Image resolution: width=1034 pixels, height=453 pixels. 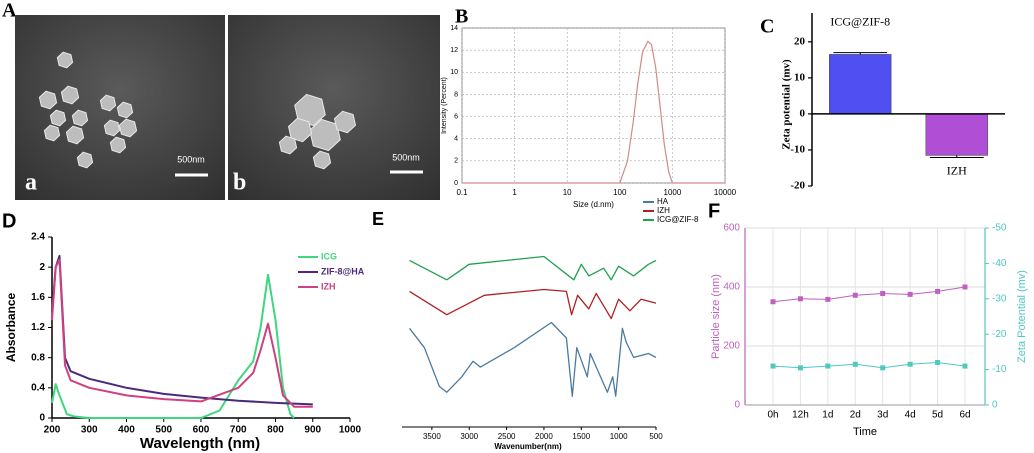 I want to click on panel-label: B, so click(x=461, y=17).